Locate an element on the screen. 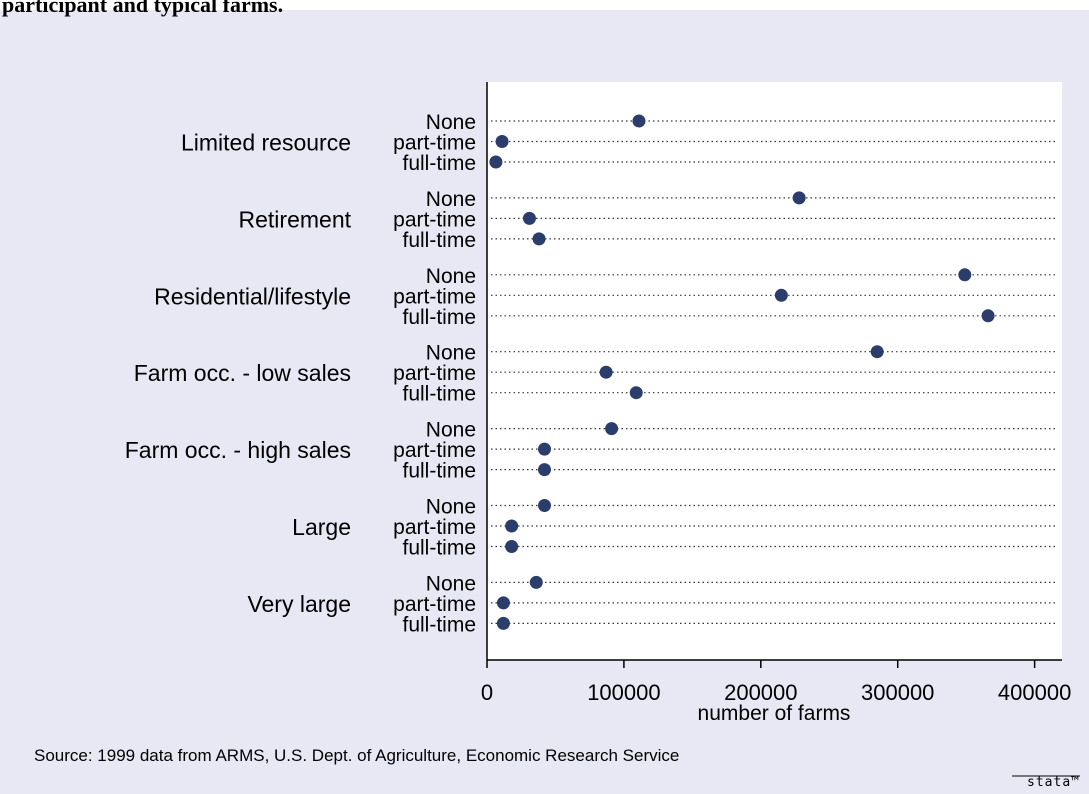 Image resolution: width=1089 pixels, height=794 pixels. x-tick-label: 0 is located at coordinates (487, 692).